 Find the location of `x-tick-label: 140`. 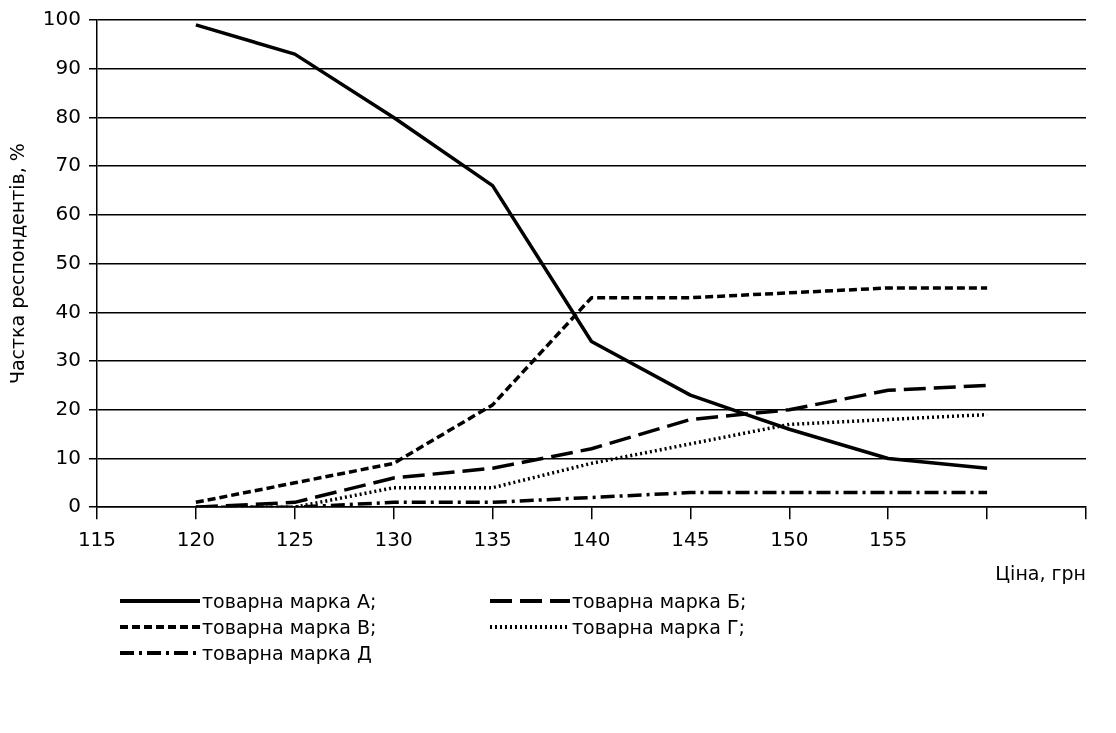

x-tick-label: 140 is located at coordinates (591, 539).